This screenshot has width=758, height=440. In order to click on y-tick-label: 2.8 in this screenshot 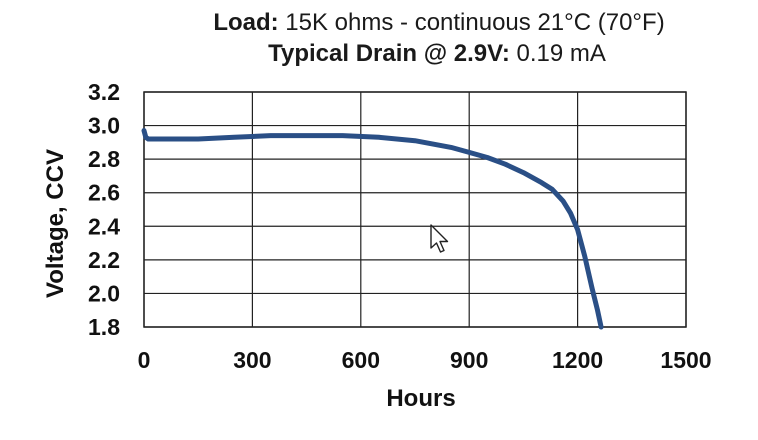, I will do `click(104, 159)`.